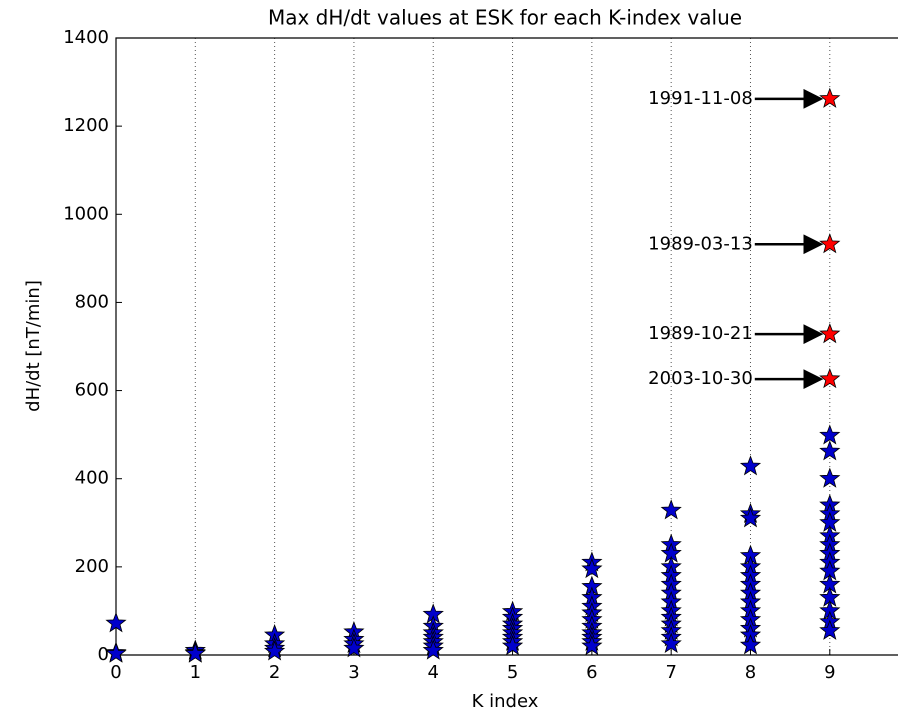  Describe the element at coordinates (700, 378) in the screenshot. I see `annotation-label: 2003-10-30` at that location.